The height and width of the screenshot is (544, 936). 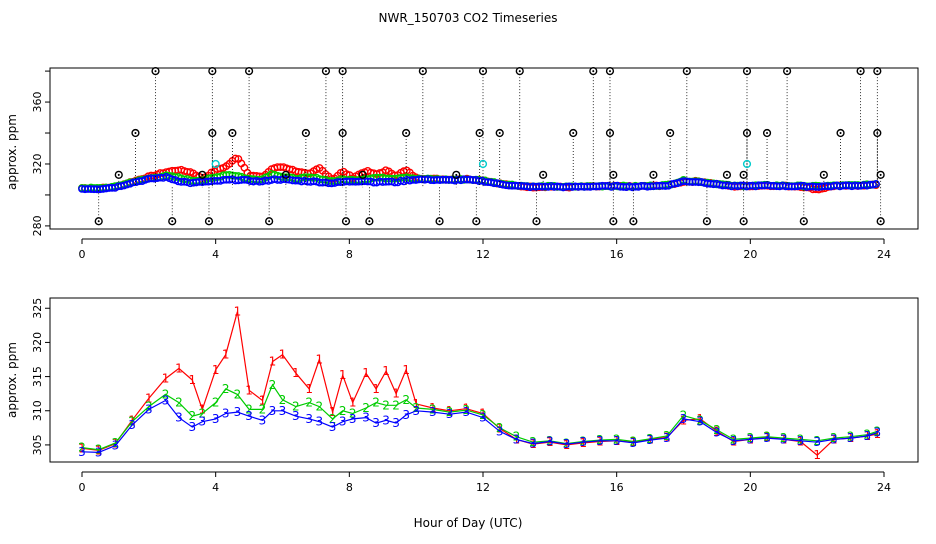 What do you see at coordinates (479, 426) in the screenshot?
I see `bottom-series-3-line` at bounding box center [479, 426].